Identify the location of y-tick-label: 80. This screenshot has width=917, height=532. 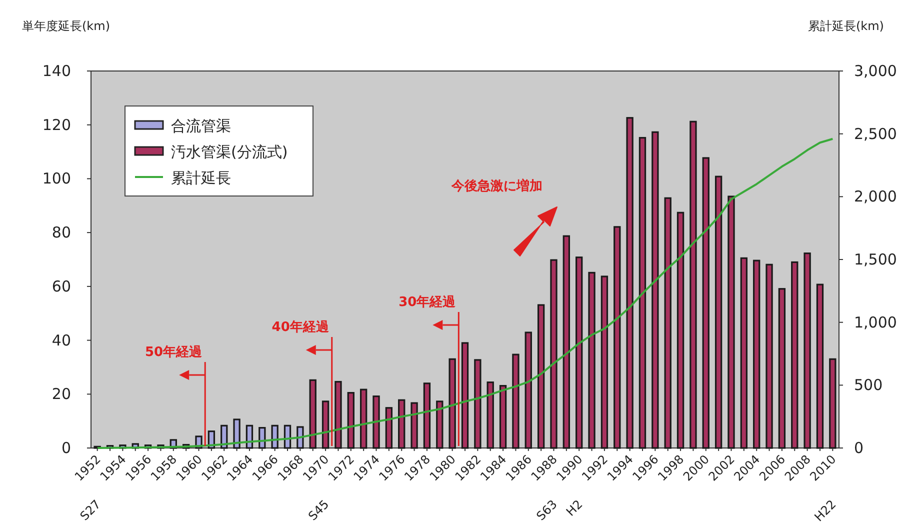
(61, 233).